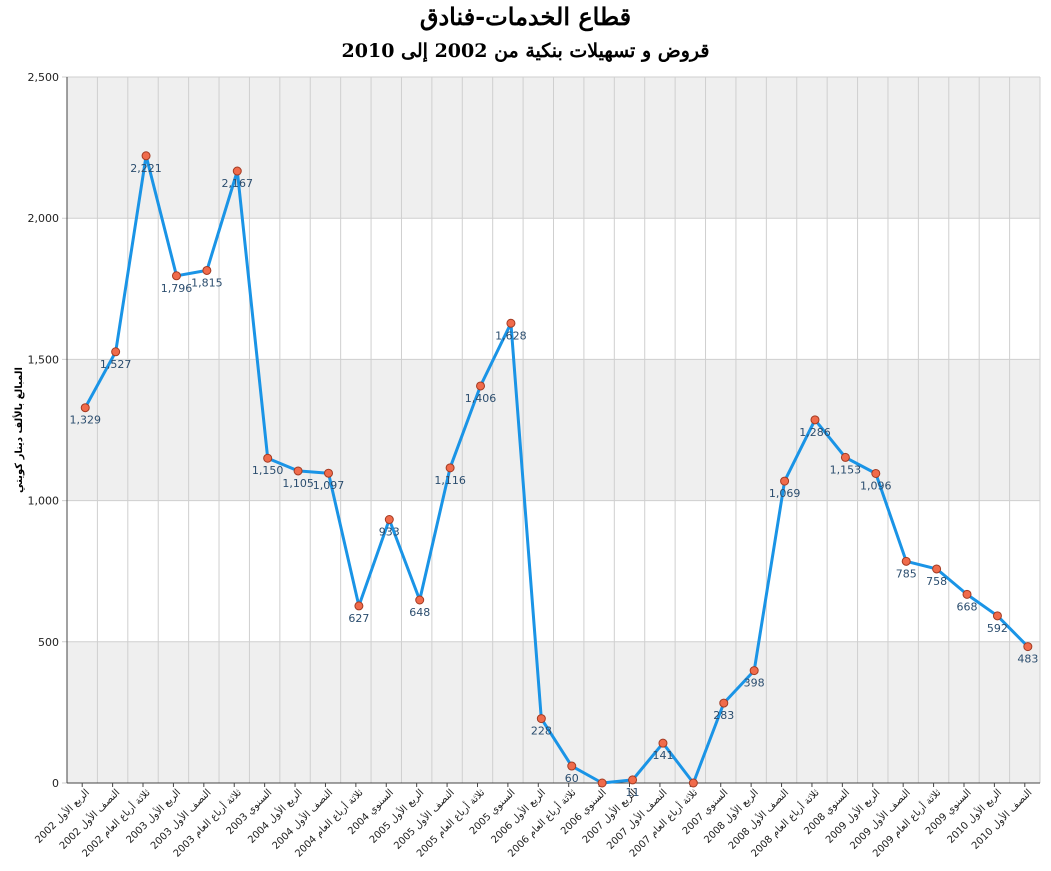 This screenshot has width=1051, height=871. I want to click on data-label: 283, so click(723, 715).